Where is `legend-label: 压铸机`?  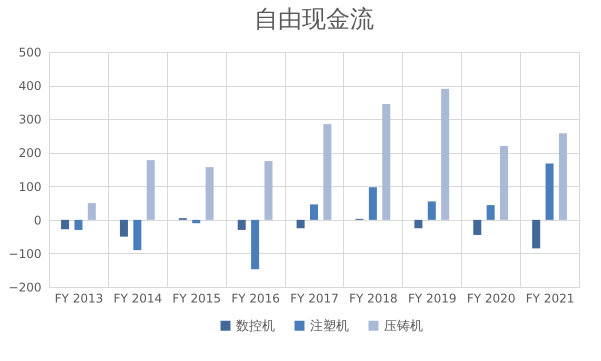
legend-label: 压铸机 is located at coordinates (403, 326).